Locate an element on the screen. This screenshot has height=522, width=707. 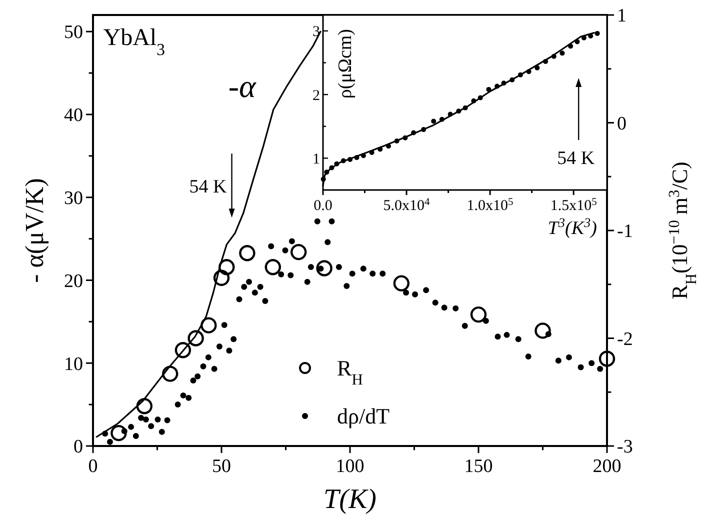
legend-label: R$_{H}$ is located at coordinates (350, 372).